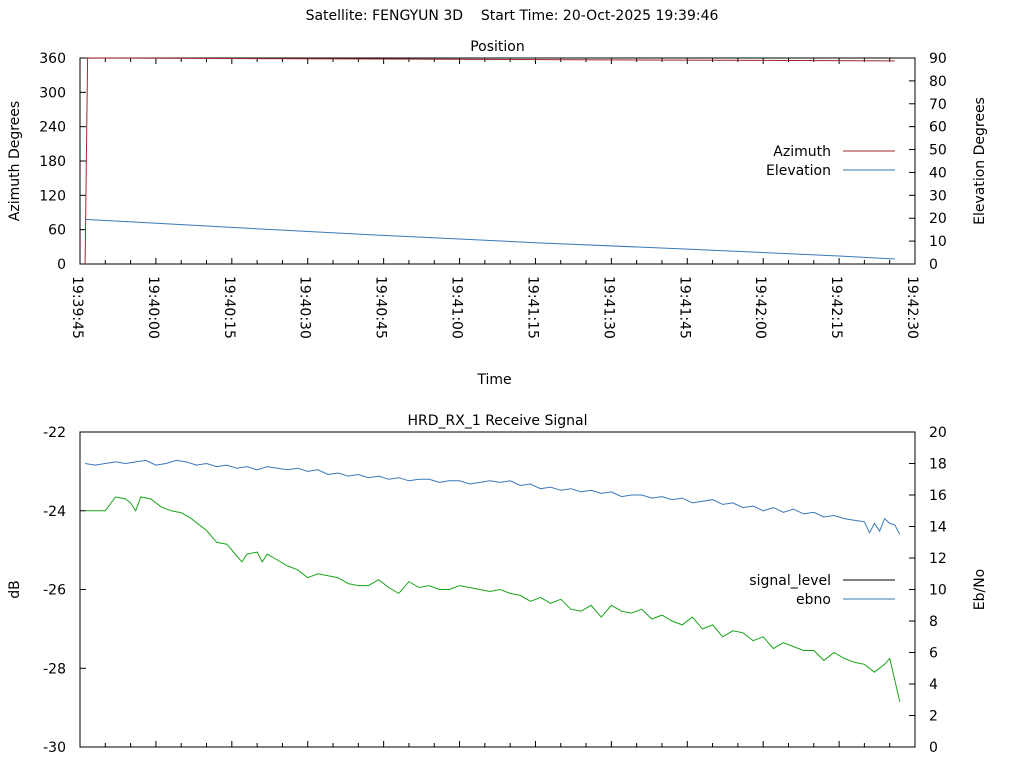 The height and width of the screenshot is (768, 1024). I want to click on chart1-y2-tick-label: 20, so click(938, 219).